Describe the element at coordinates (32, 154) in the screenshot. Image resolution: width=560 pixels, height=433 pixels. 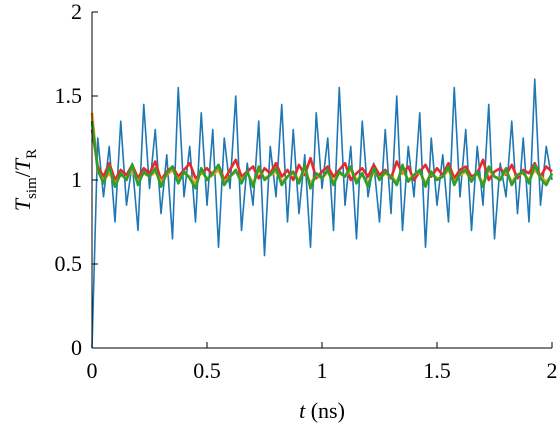
I see `y-label-sub2: R` at that location.